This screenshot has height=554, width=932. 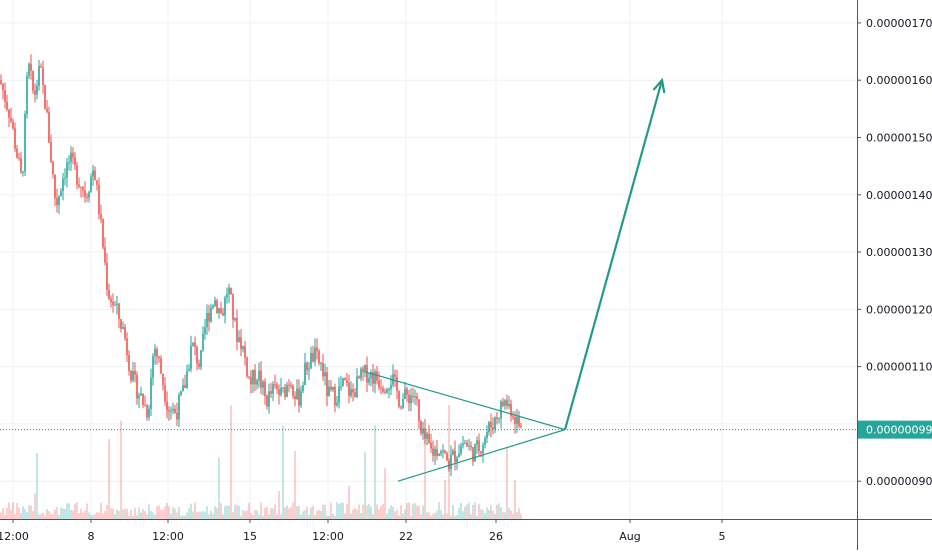 I want to click on x-tick-label: 26, so click(x=496, y=536).